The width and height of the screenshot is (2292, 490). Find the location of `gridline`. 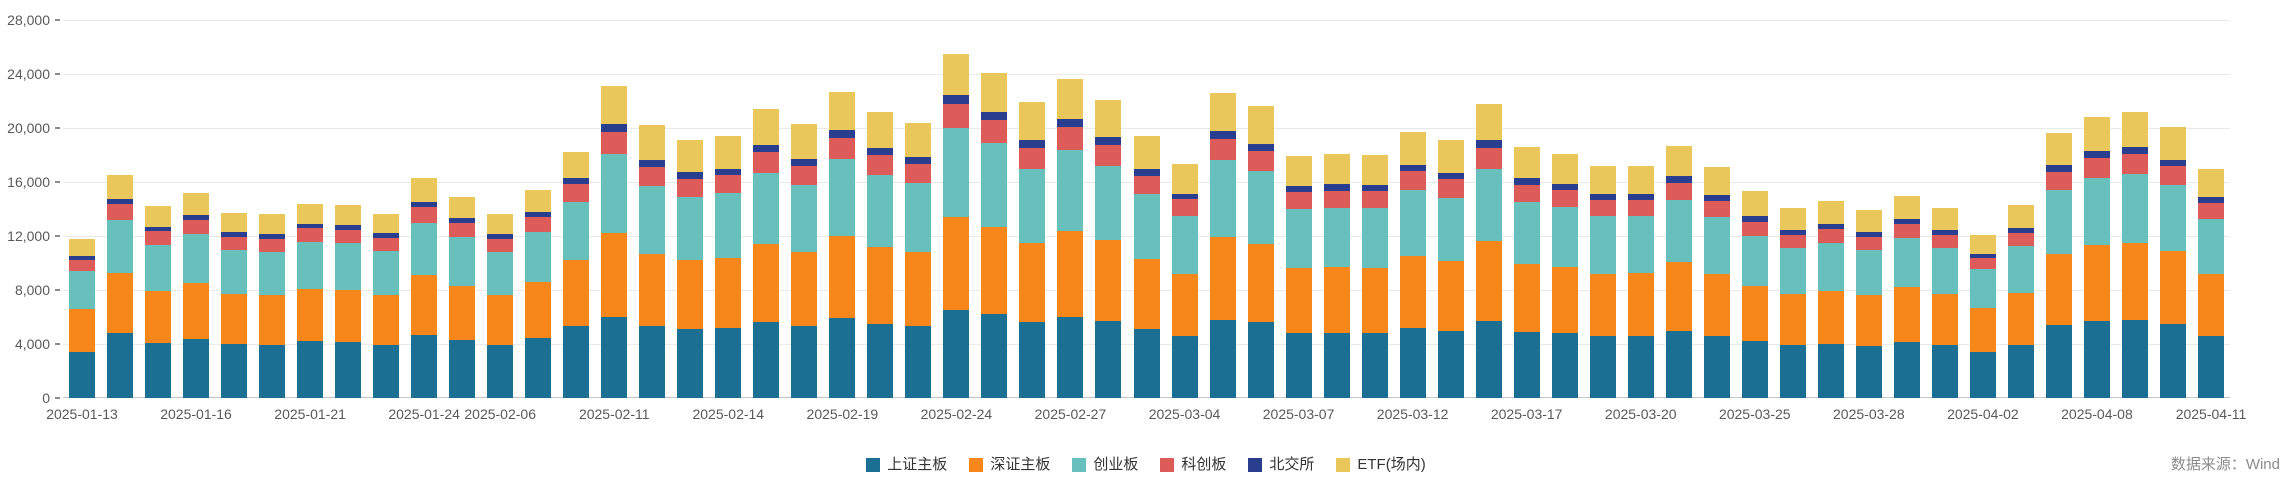

gridline is located at coordinates (1146, 128).